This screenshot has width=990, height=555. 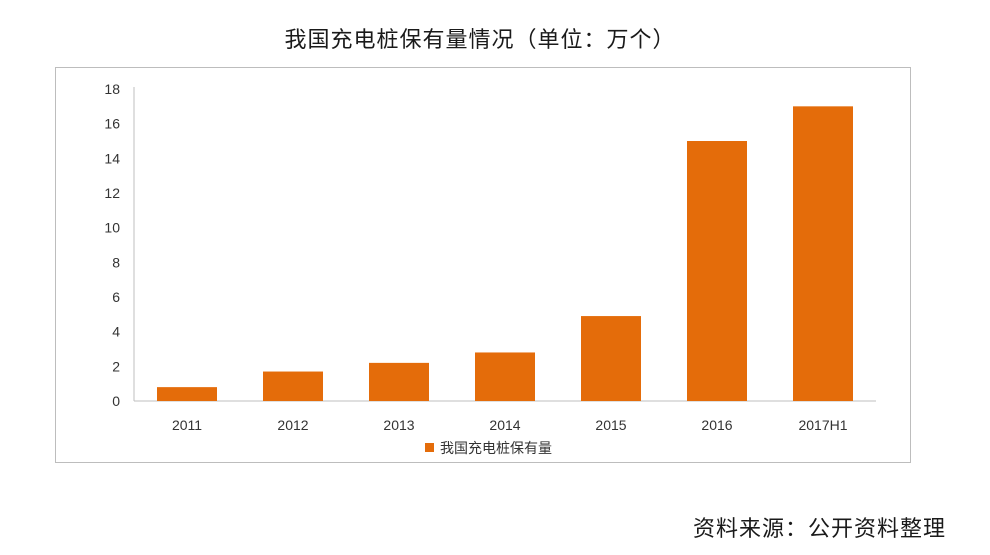 What do you see at coordinates (398, 425) in the screenshot?
I see `x-tick-label: 2013` at bounding box center [398, 425].